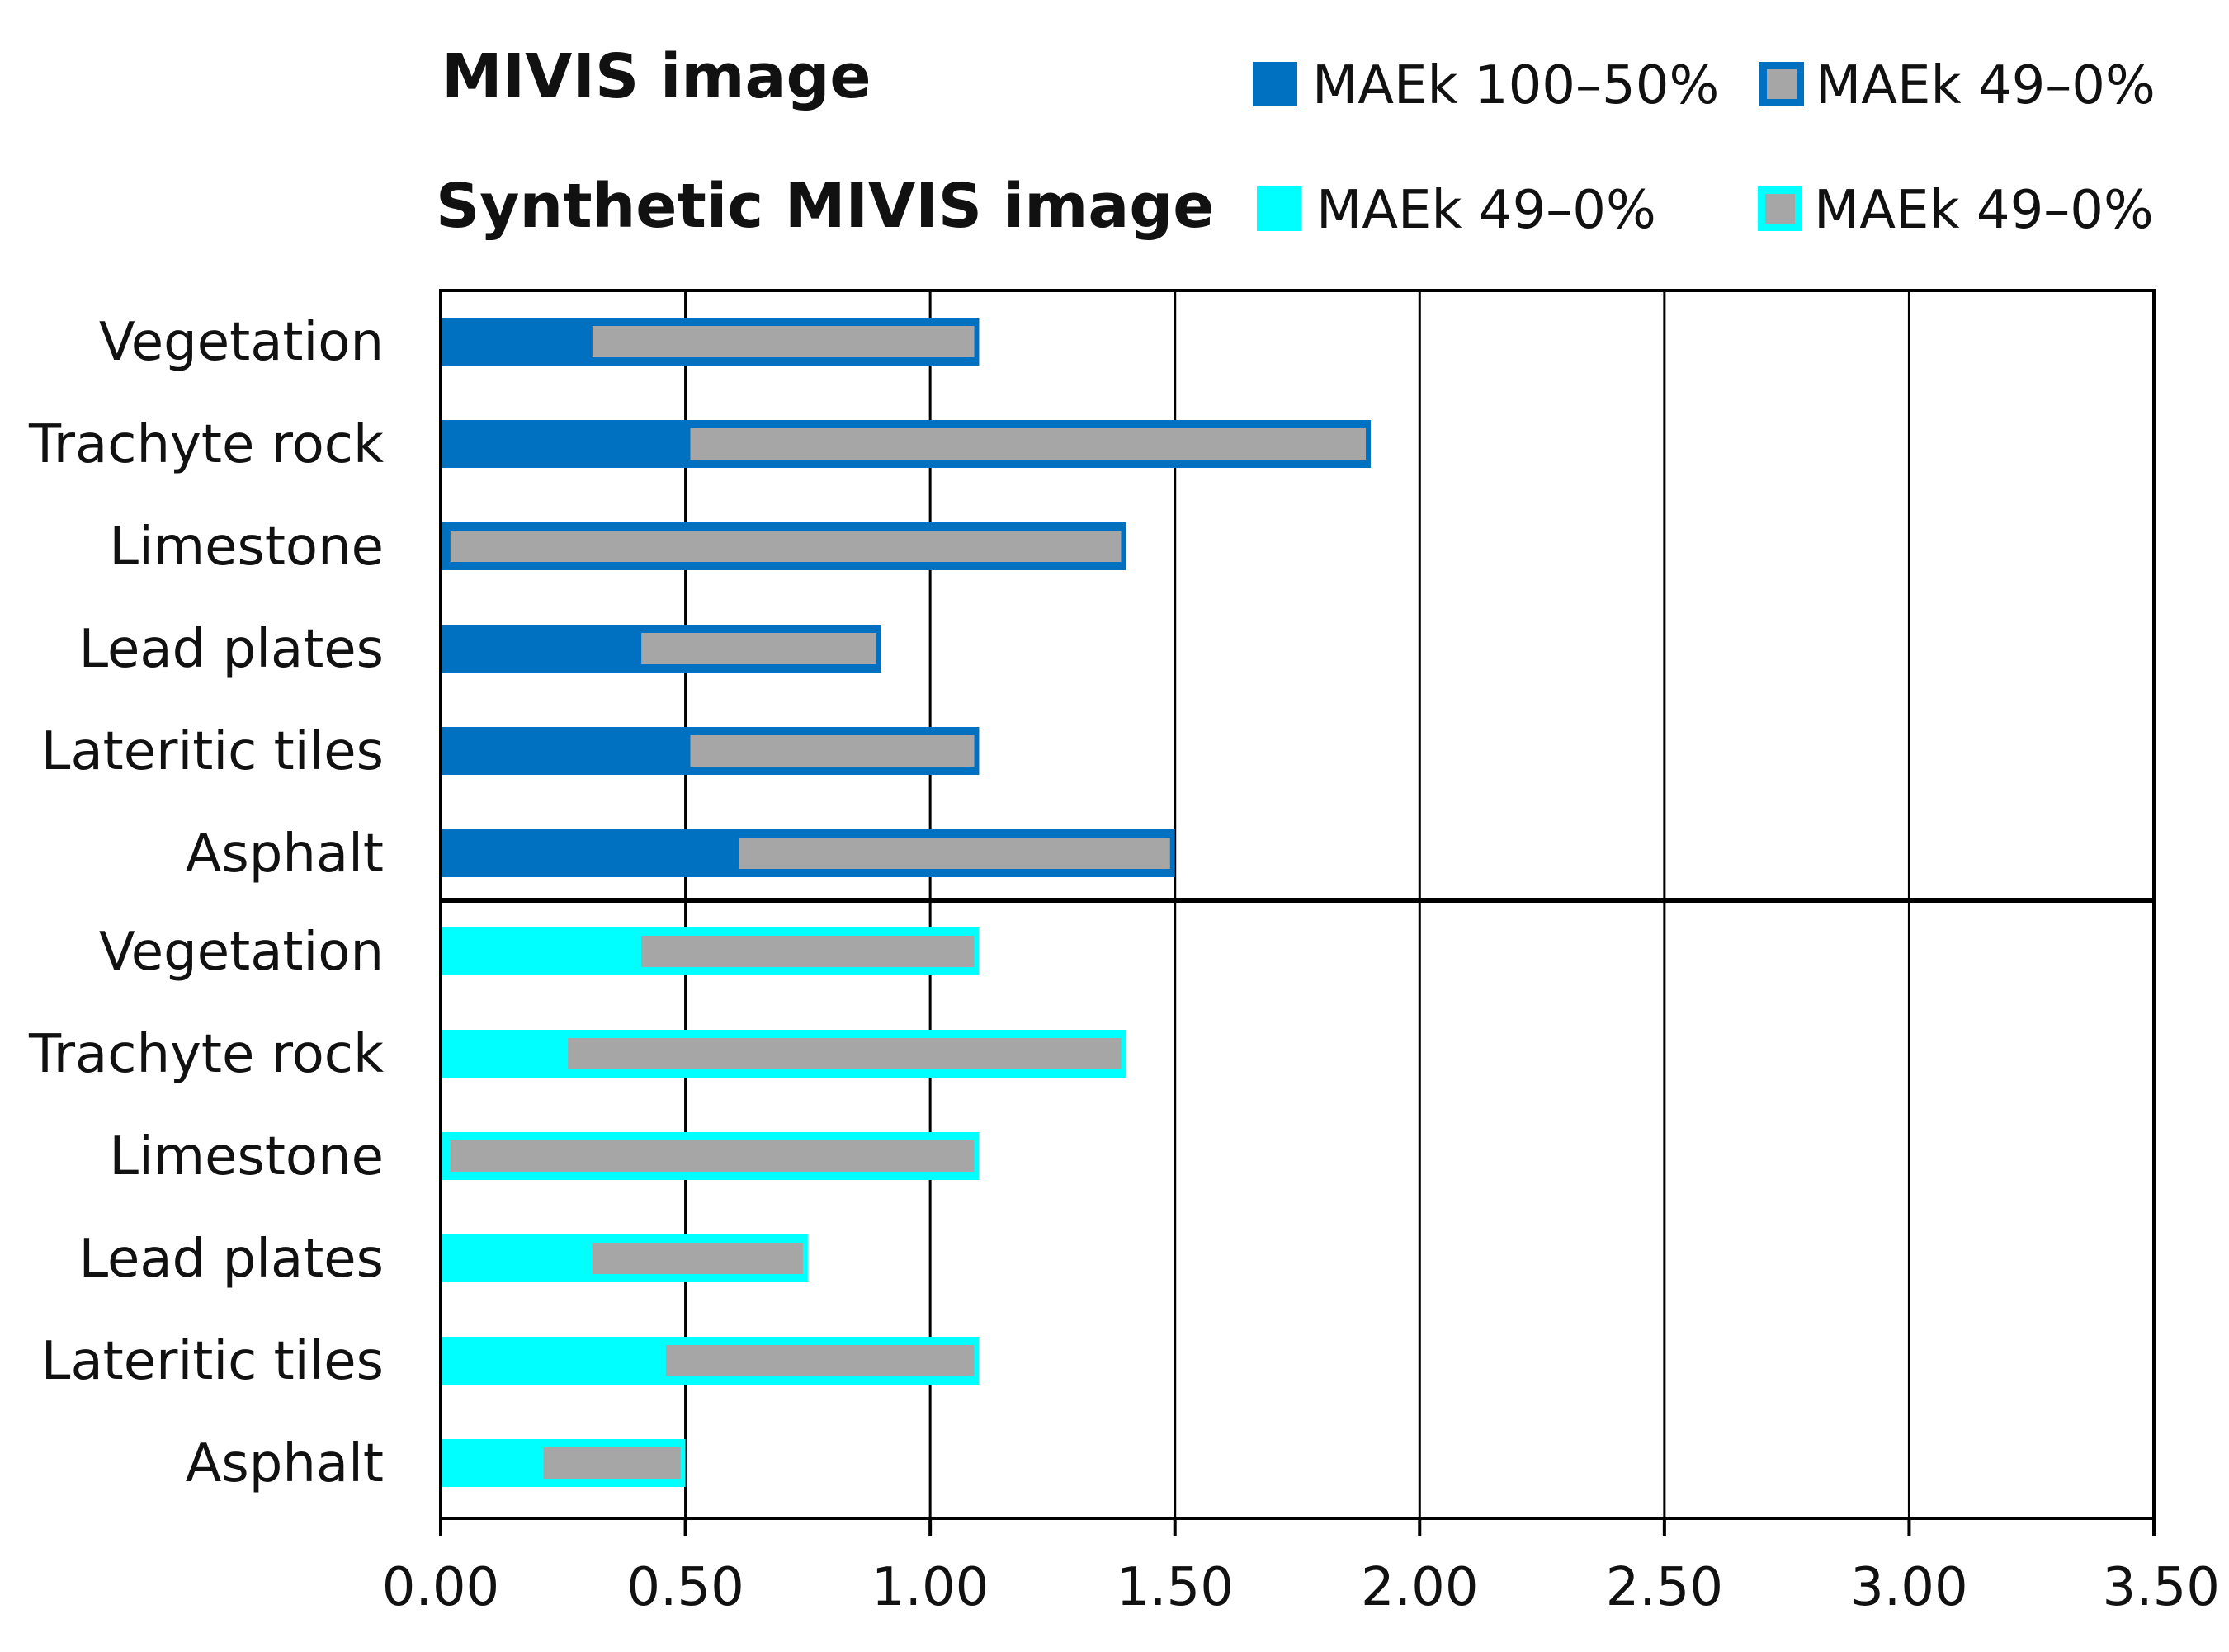 This screenshot has width=2229, height=1652. I want to click on x-tick-label-4: 2.00, so click(1420, 1587).